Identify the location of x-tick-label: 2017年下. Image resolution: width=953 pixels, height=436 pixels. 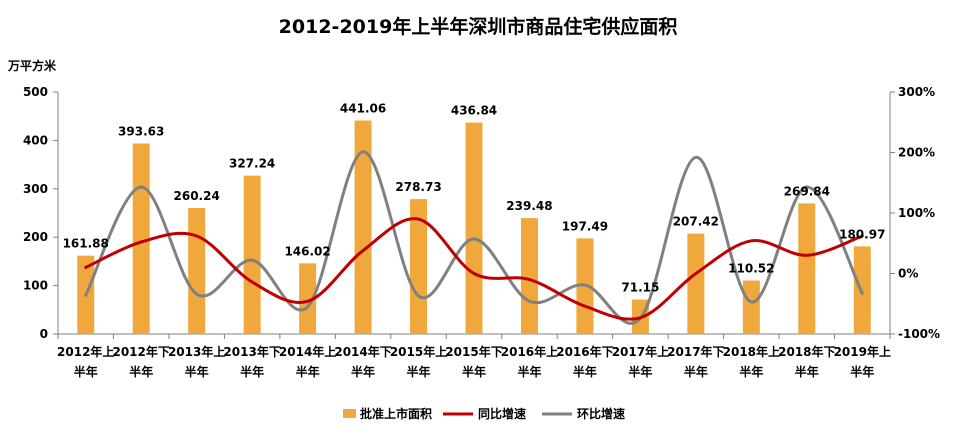
(695, 351).